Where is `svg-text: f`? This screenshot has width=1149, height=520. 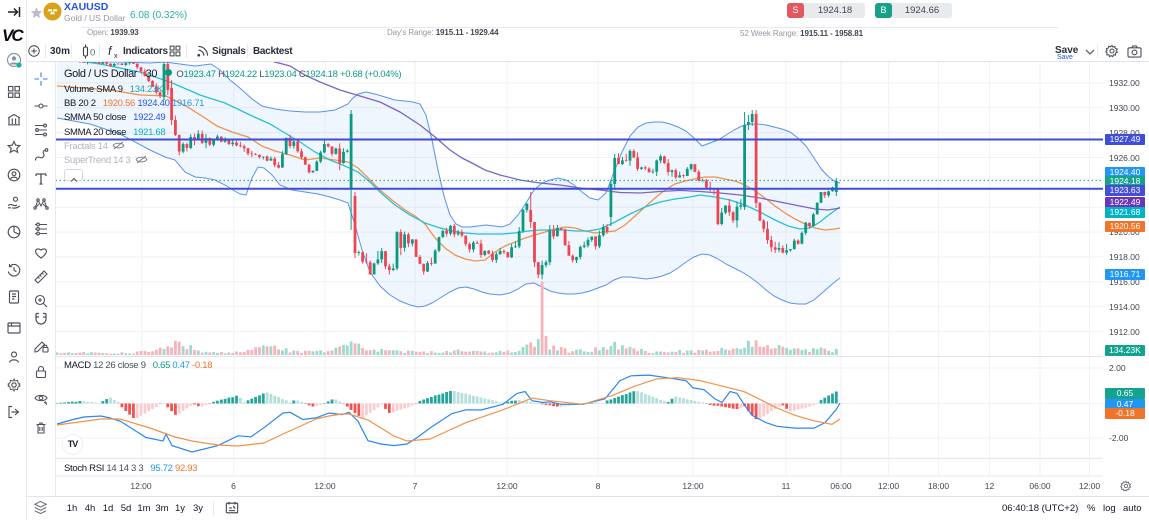
svg-text: f is located at coordinates (110, 51).